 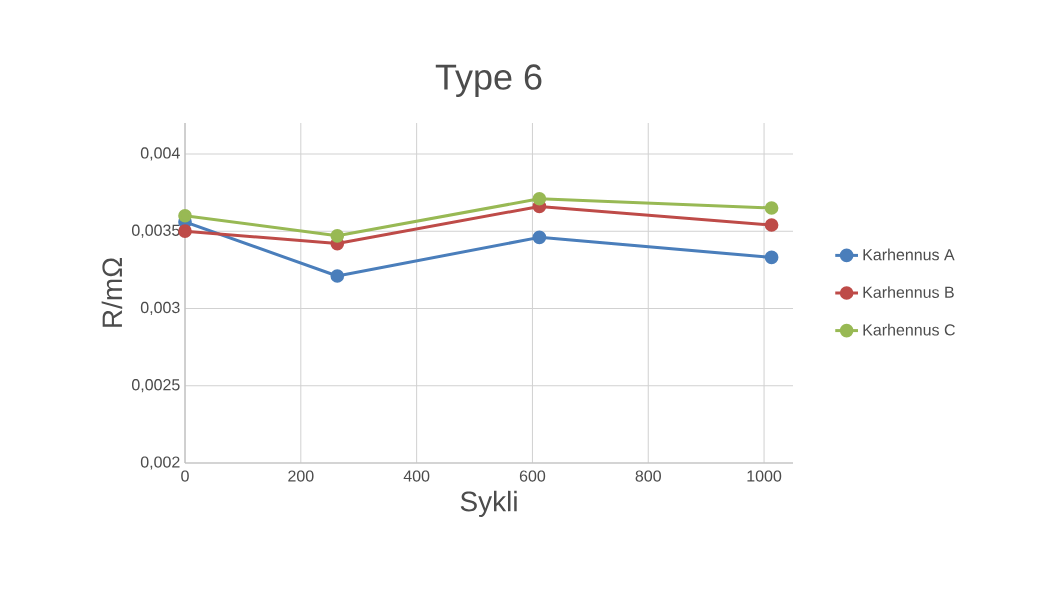 What do you see at coordinates (185, 476) in the screenshot?
I see `x-tick-label: 0` at bounding box center [185, 476].